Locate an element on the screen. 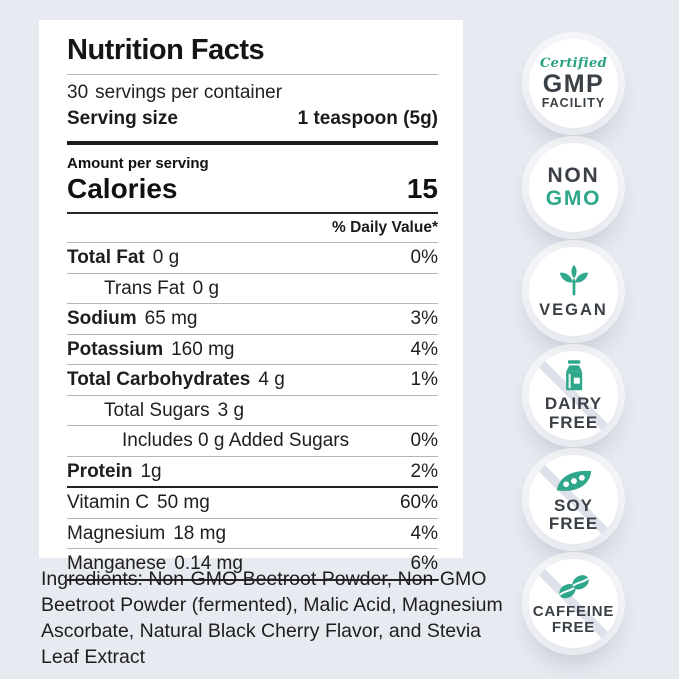 Image resolution: width=679 pixels, height=679 pixels. nutrient-row: Total Carbohydrates 4 g 1% is located at coordinates (252, 379).